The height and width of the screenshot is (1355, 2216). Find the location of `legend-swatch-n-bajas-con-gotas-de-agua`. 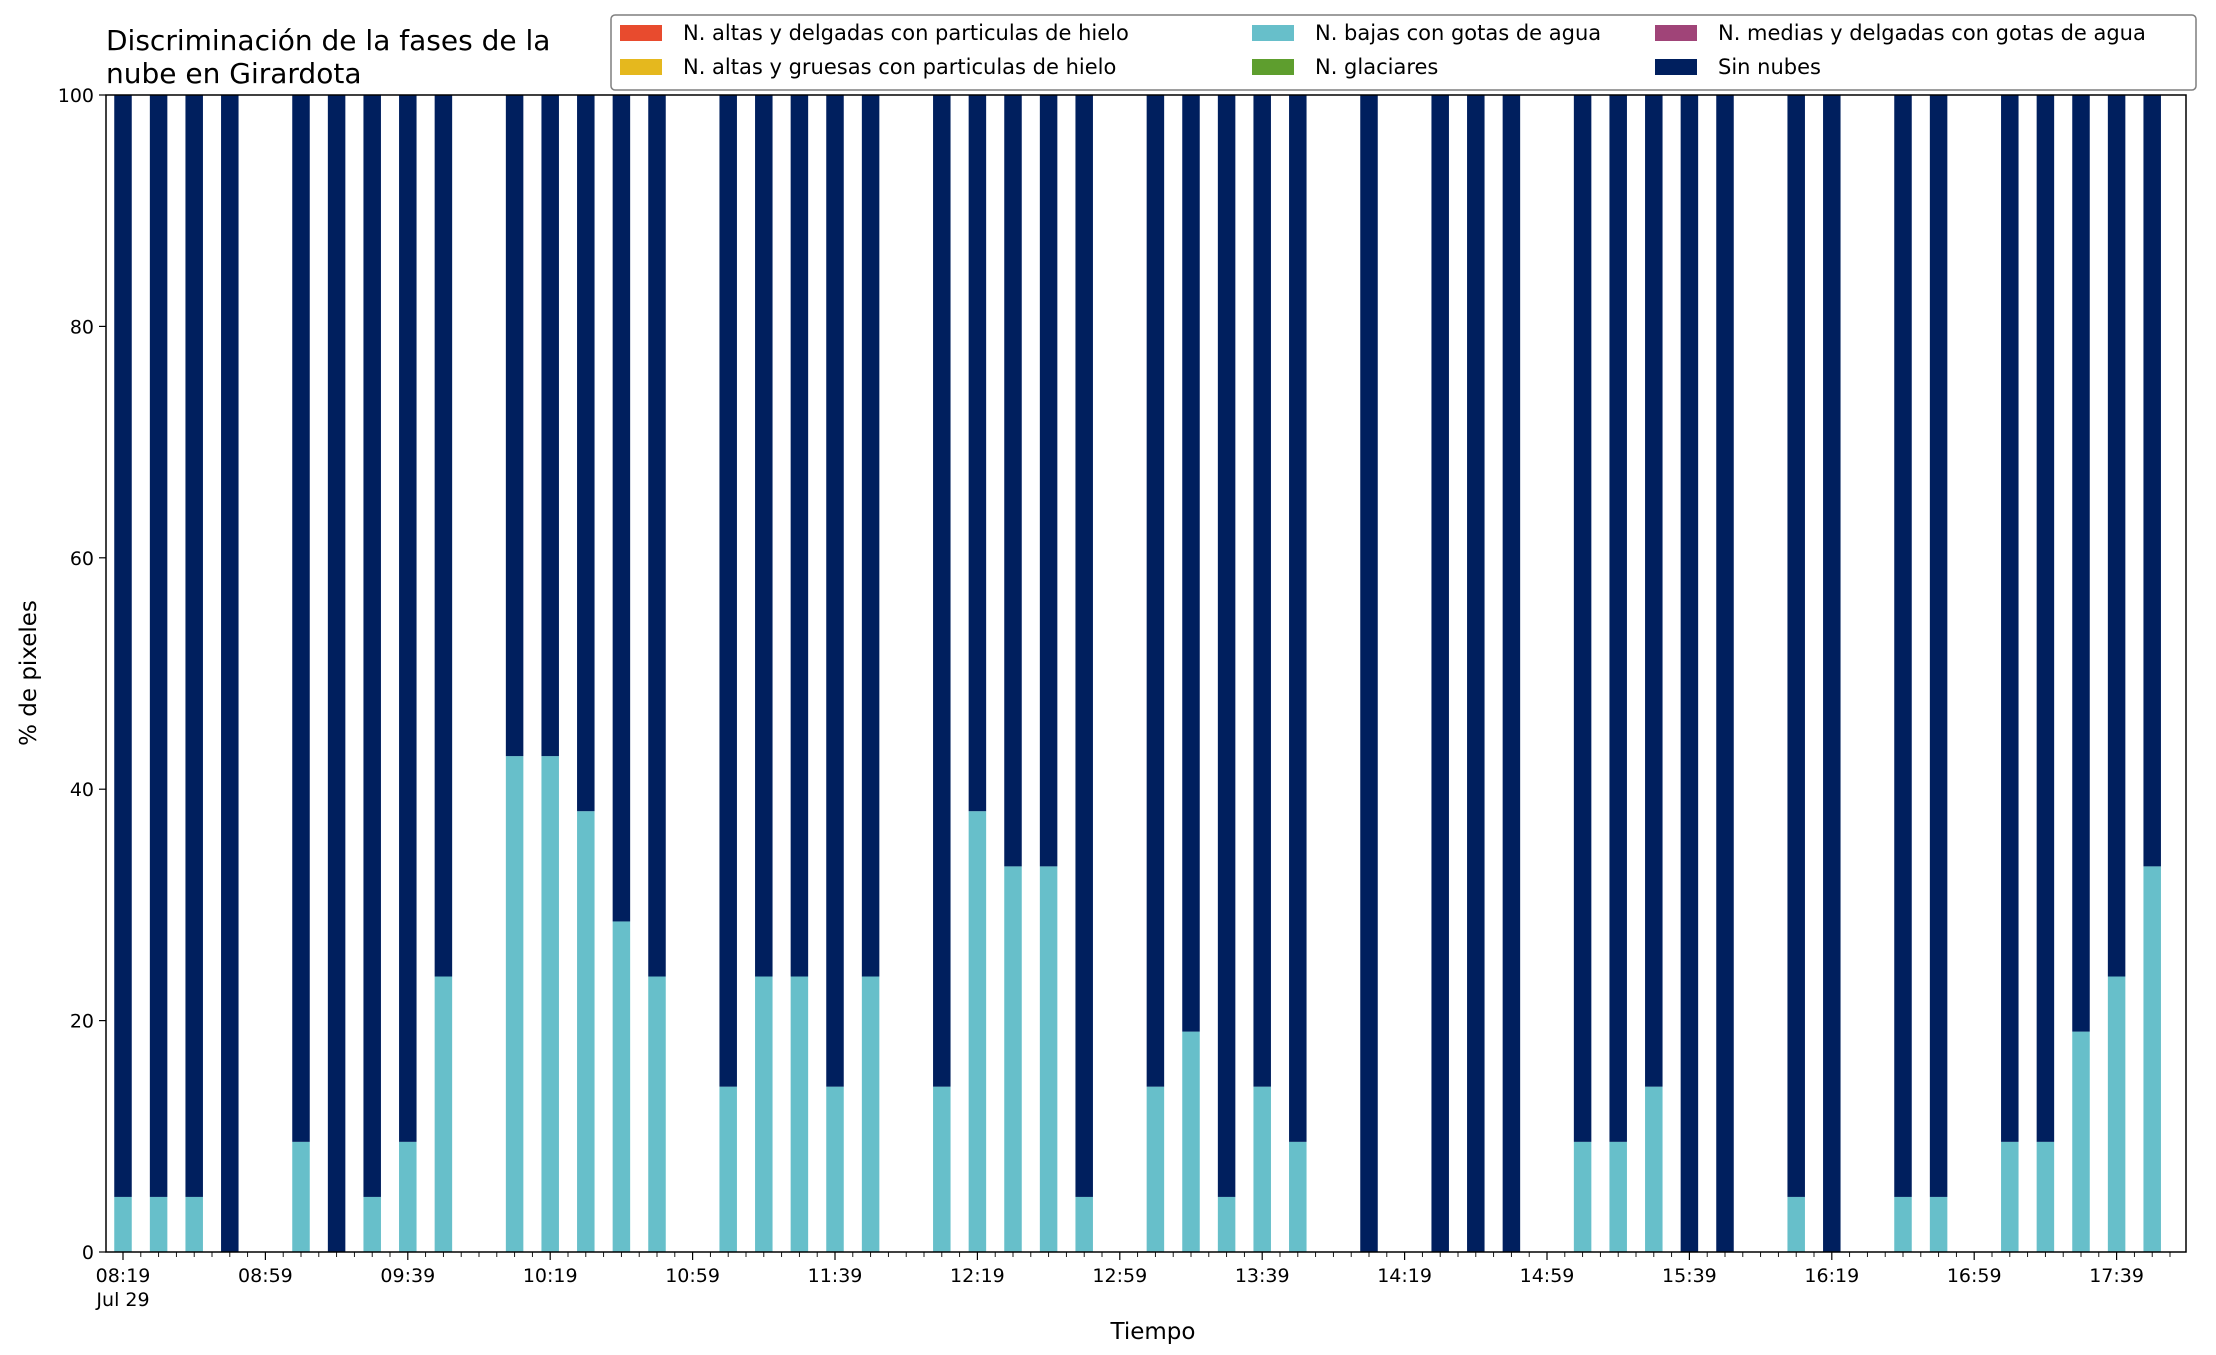

legend-swatch-n-bajas-con-gotas-de-agua is located at coordinates (1273, 33).